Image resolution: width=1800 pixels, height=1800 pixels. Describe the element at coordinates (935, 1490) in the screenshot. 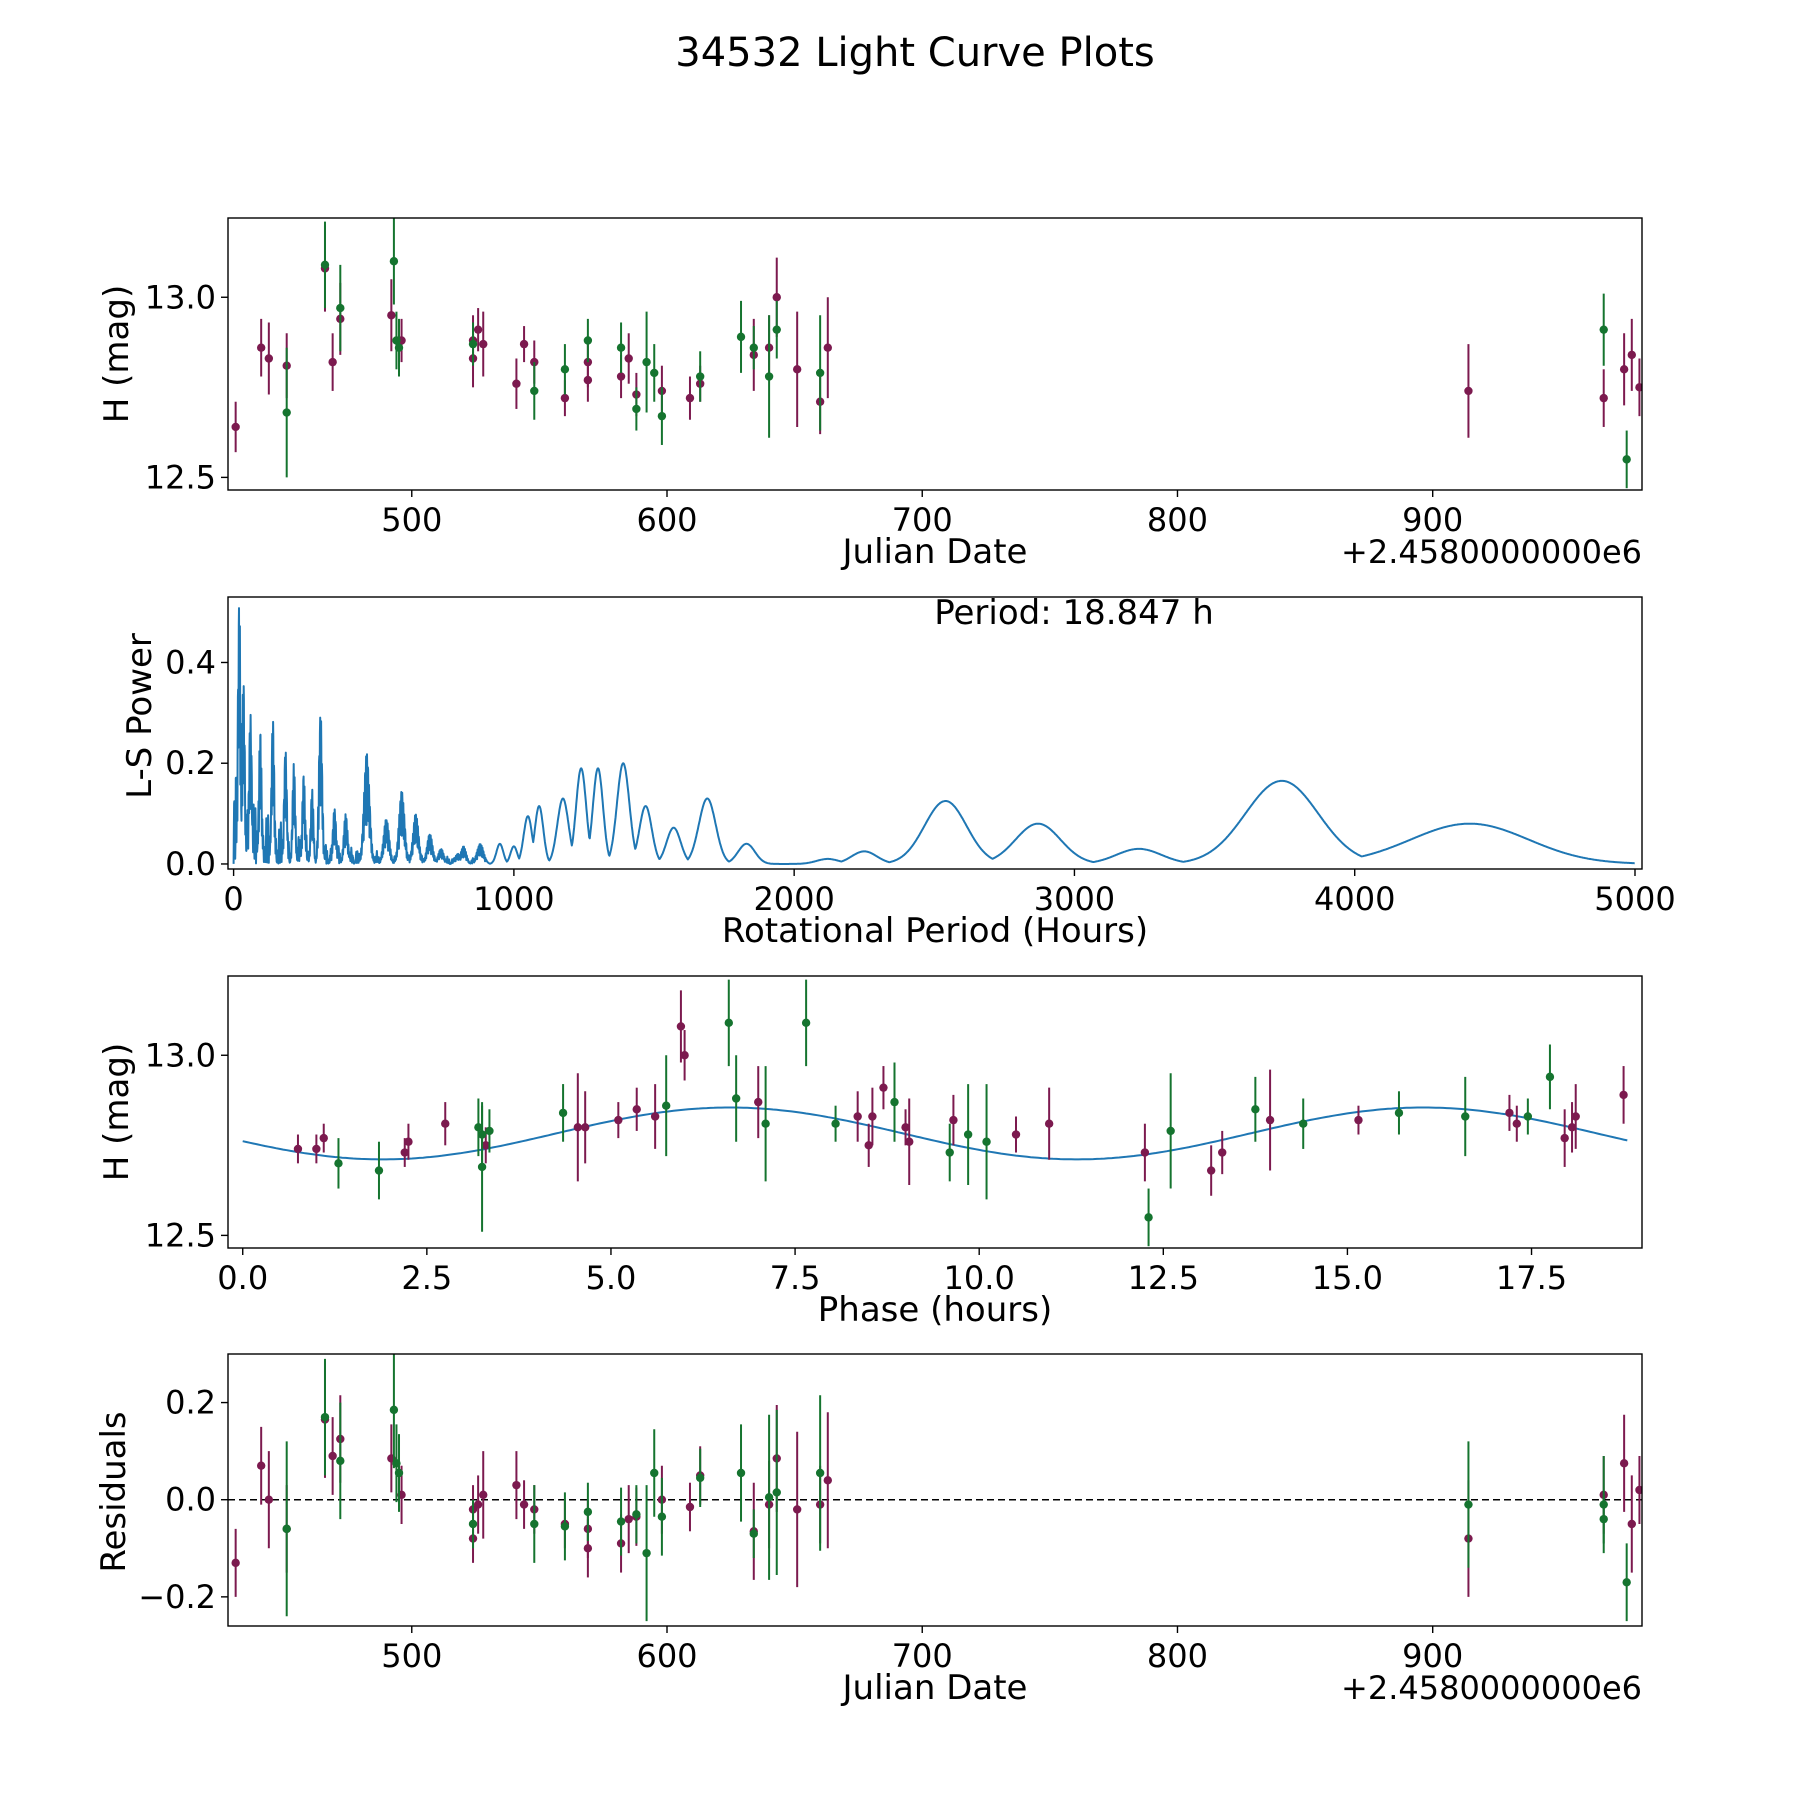

I see `residuals-frame` at that location.